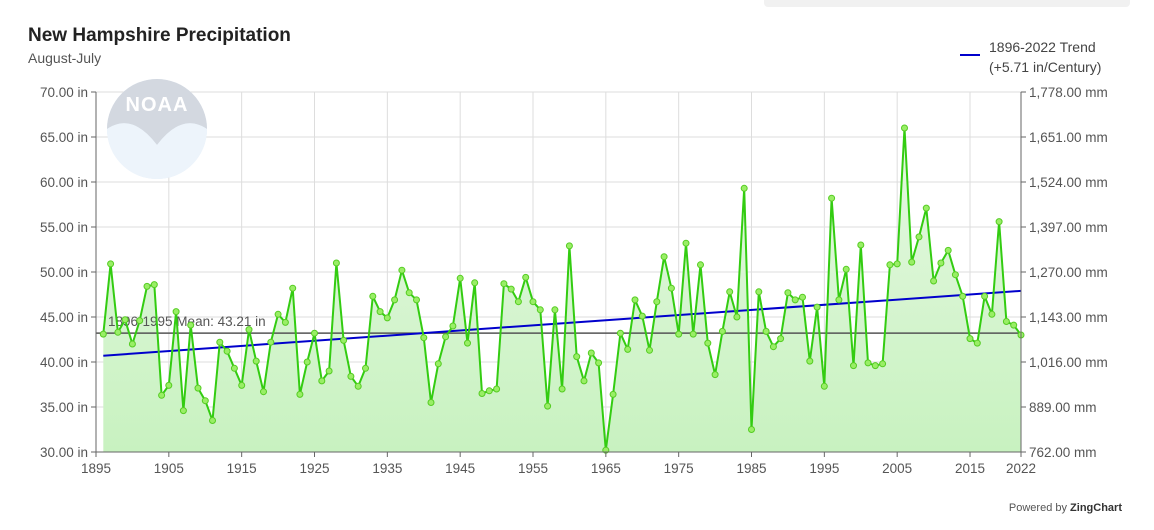  Describe the element at coordinates (977, 343) in the screenshot. I see `data-point-2016` at that location.